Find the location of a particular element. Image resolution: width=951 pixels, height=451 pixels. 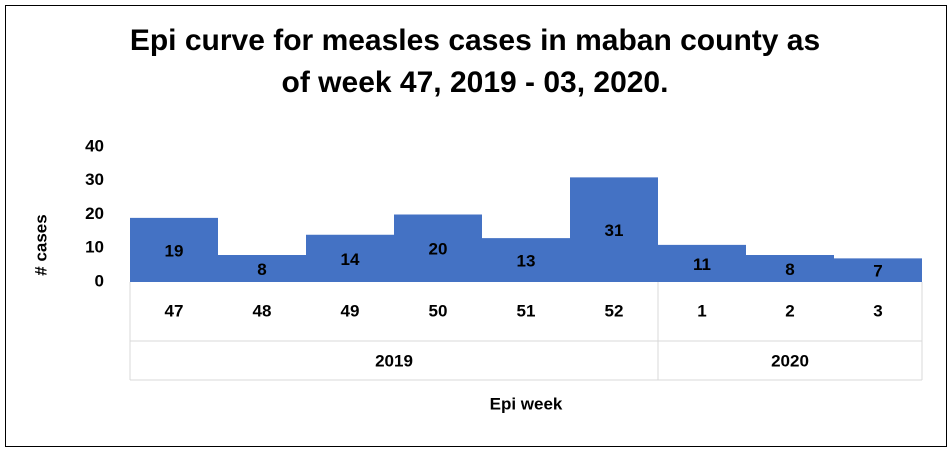

y-tick-label: 30 is located at coordinates (94, 179).